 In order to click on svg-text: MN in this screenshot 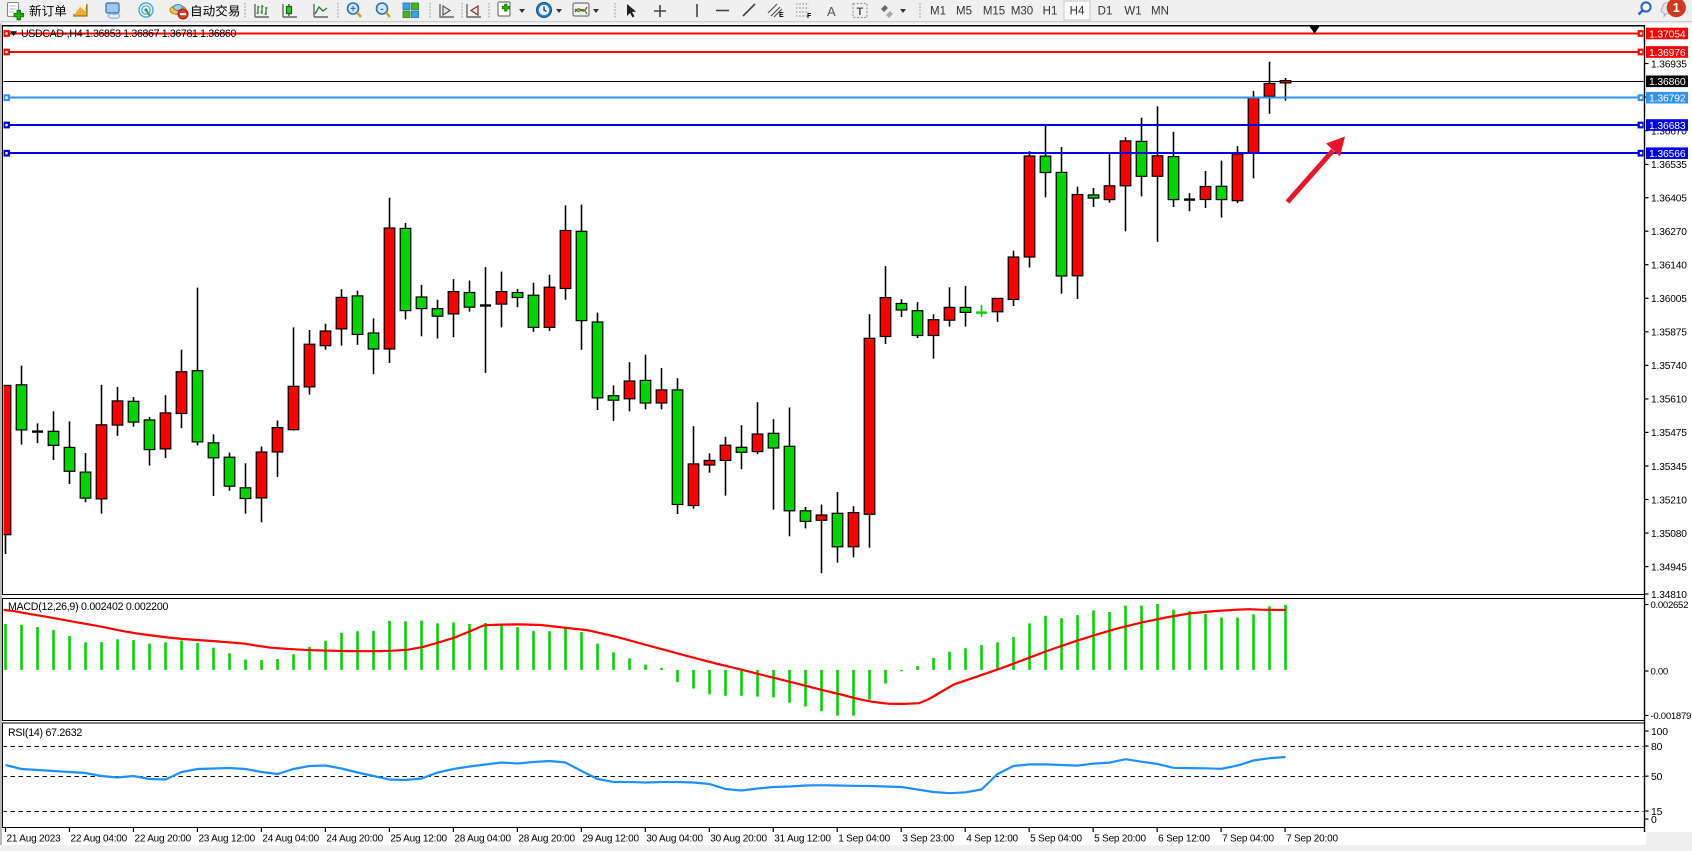, I will do `click(1160, 12)`.